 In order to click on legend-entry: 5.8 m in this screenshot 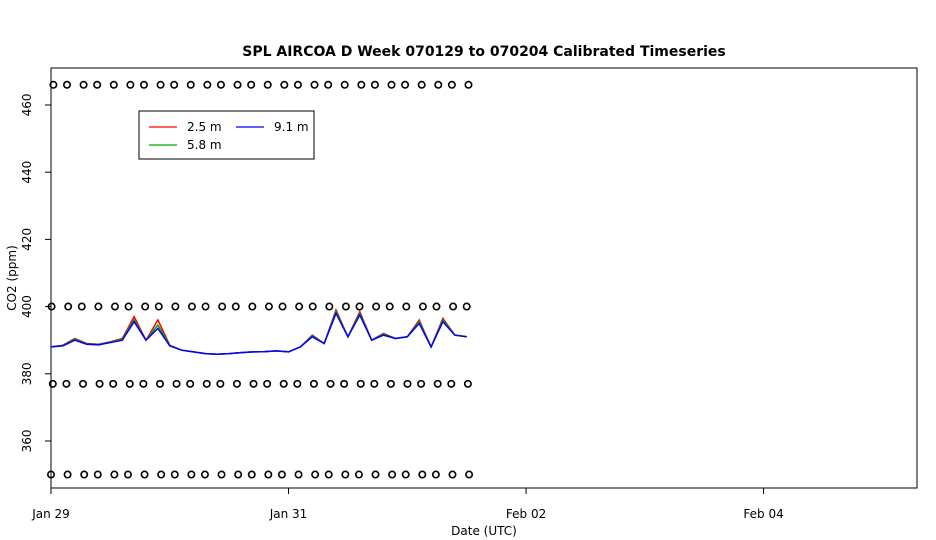, I will do `click(204, 145)`.